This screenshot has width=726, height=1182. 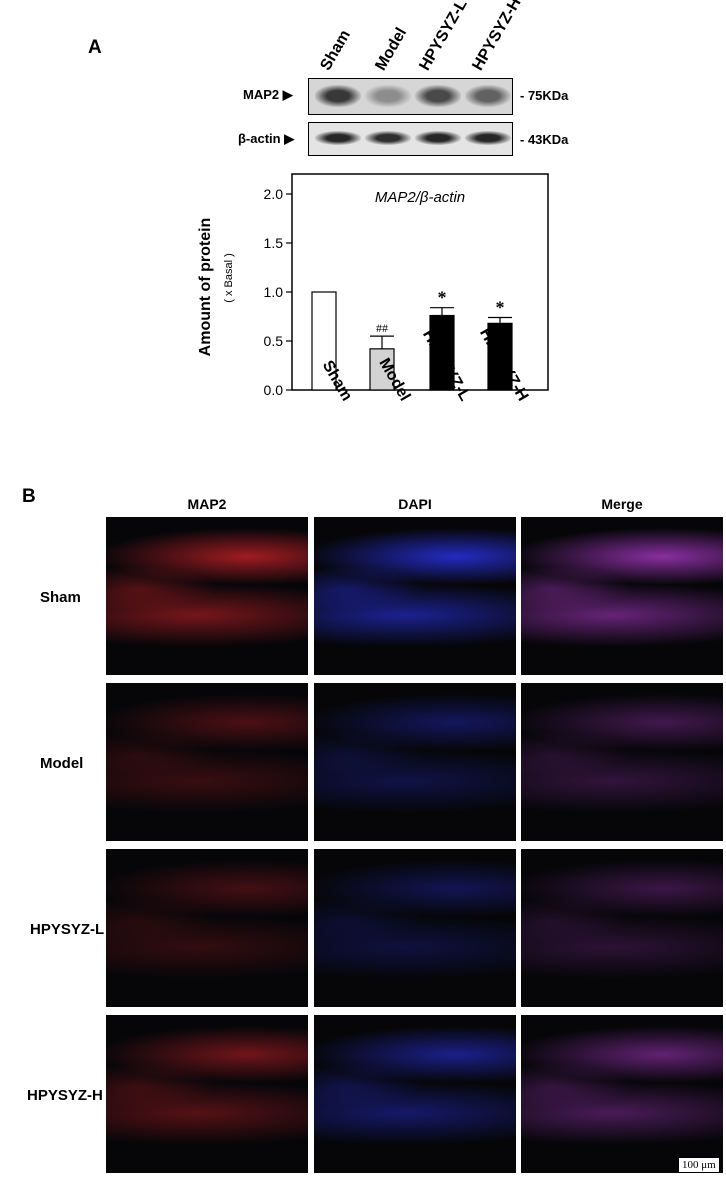 I want to click on panel-a-letter: A, so click(x=95, y=47).